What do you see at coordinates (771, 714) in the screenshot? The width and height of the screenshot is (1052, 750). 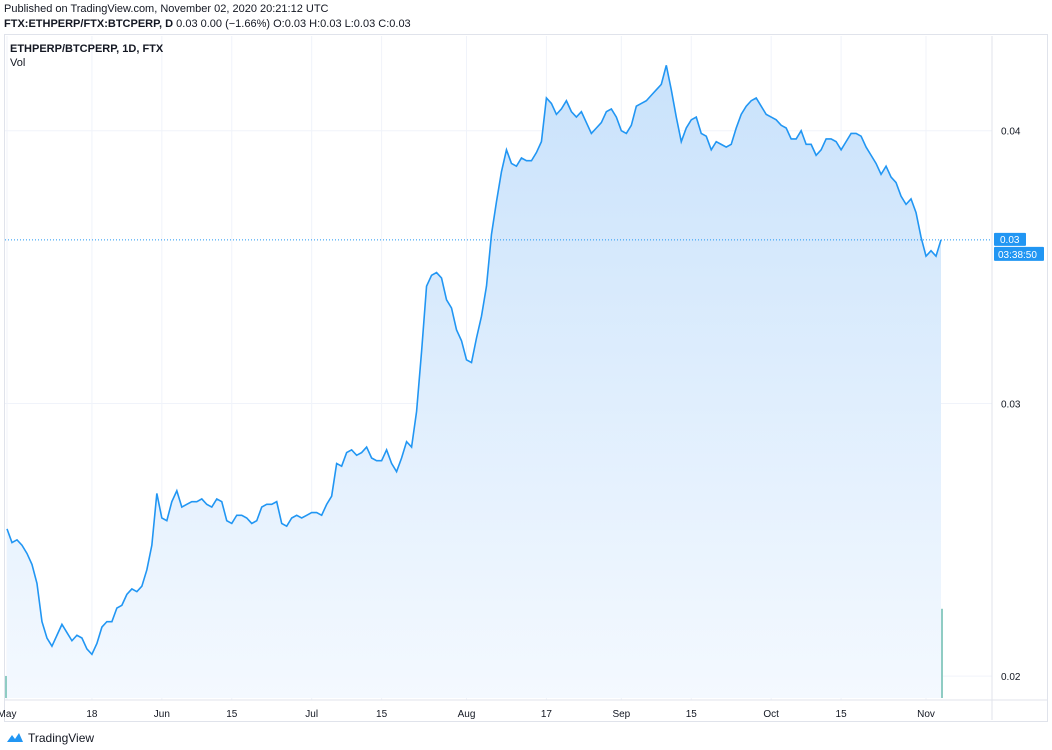 I see `x-tick-label: Oct` at bounding box center [771, 714].